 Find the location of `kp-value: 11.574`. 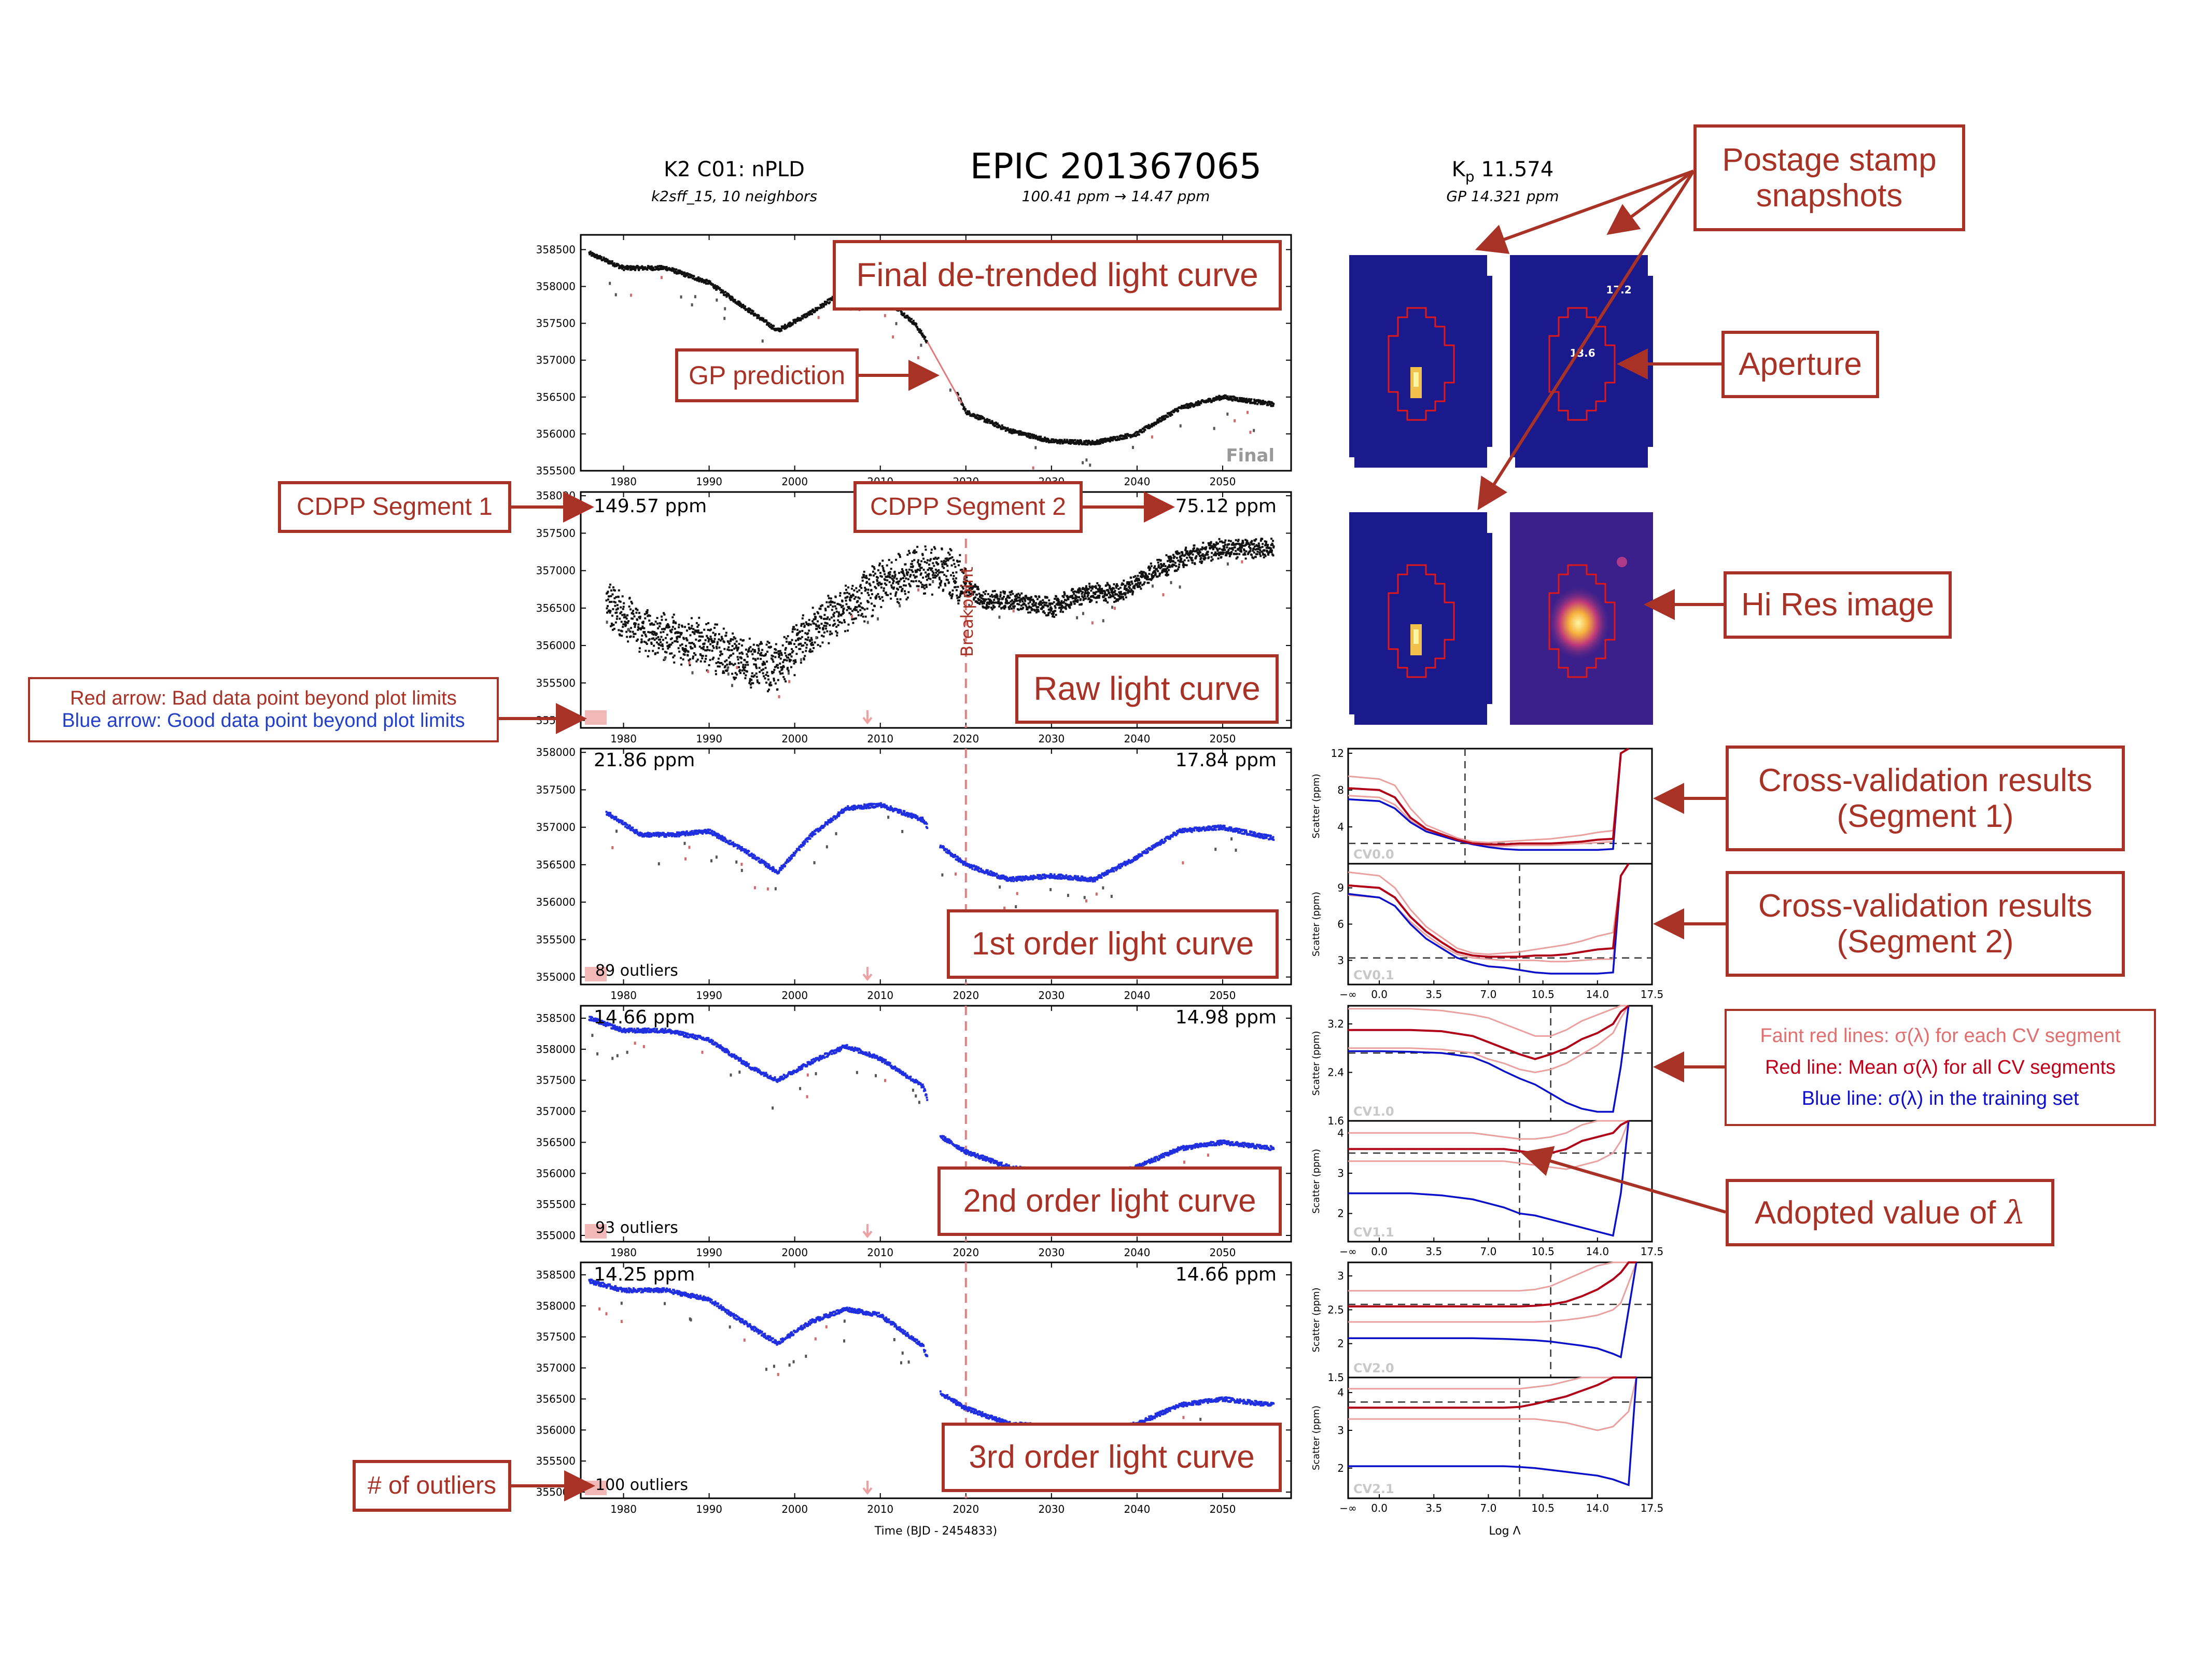

kp-value: 11.574 is located at coordinates (1514, 169).